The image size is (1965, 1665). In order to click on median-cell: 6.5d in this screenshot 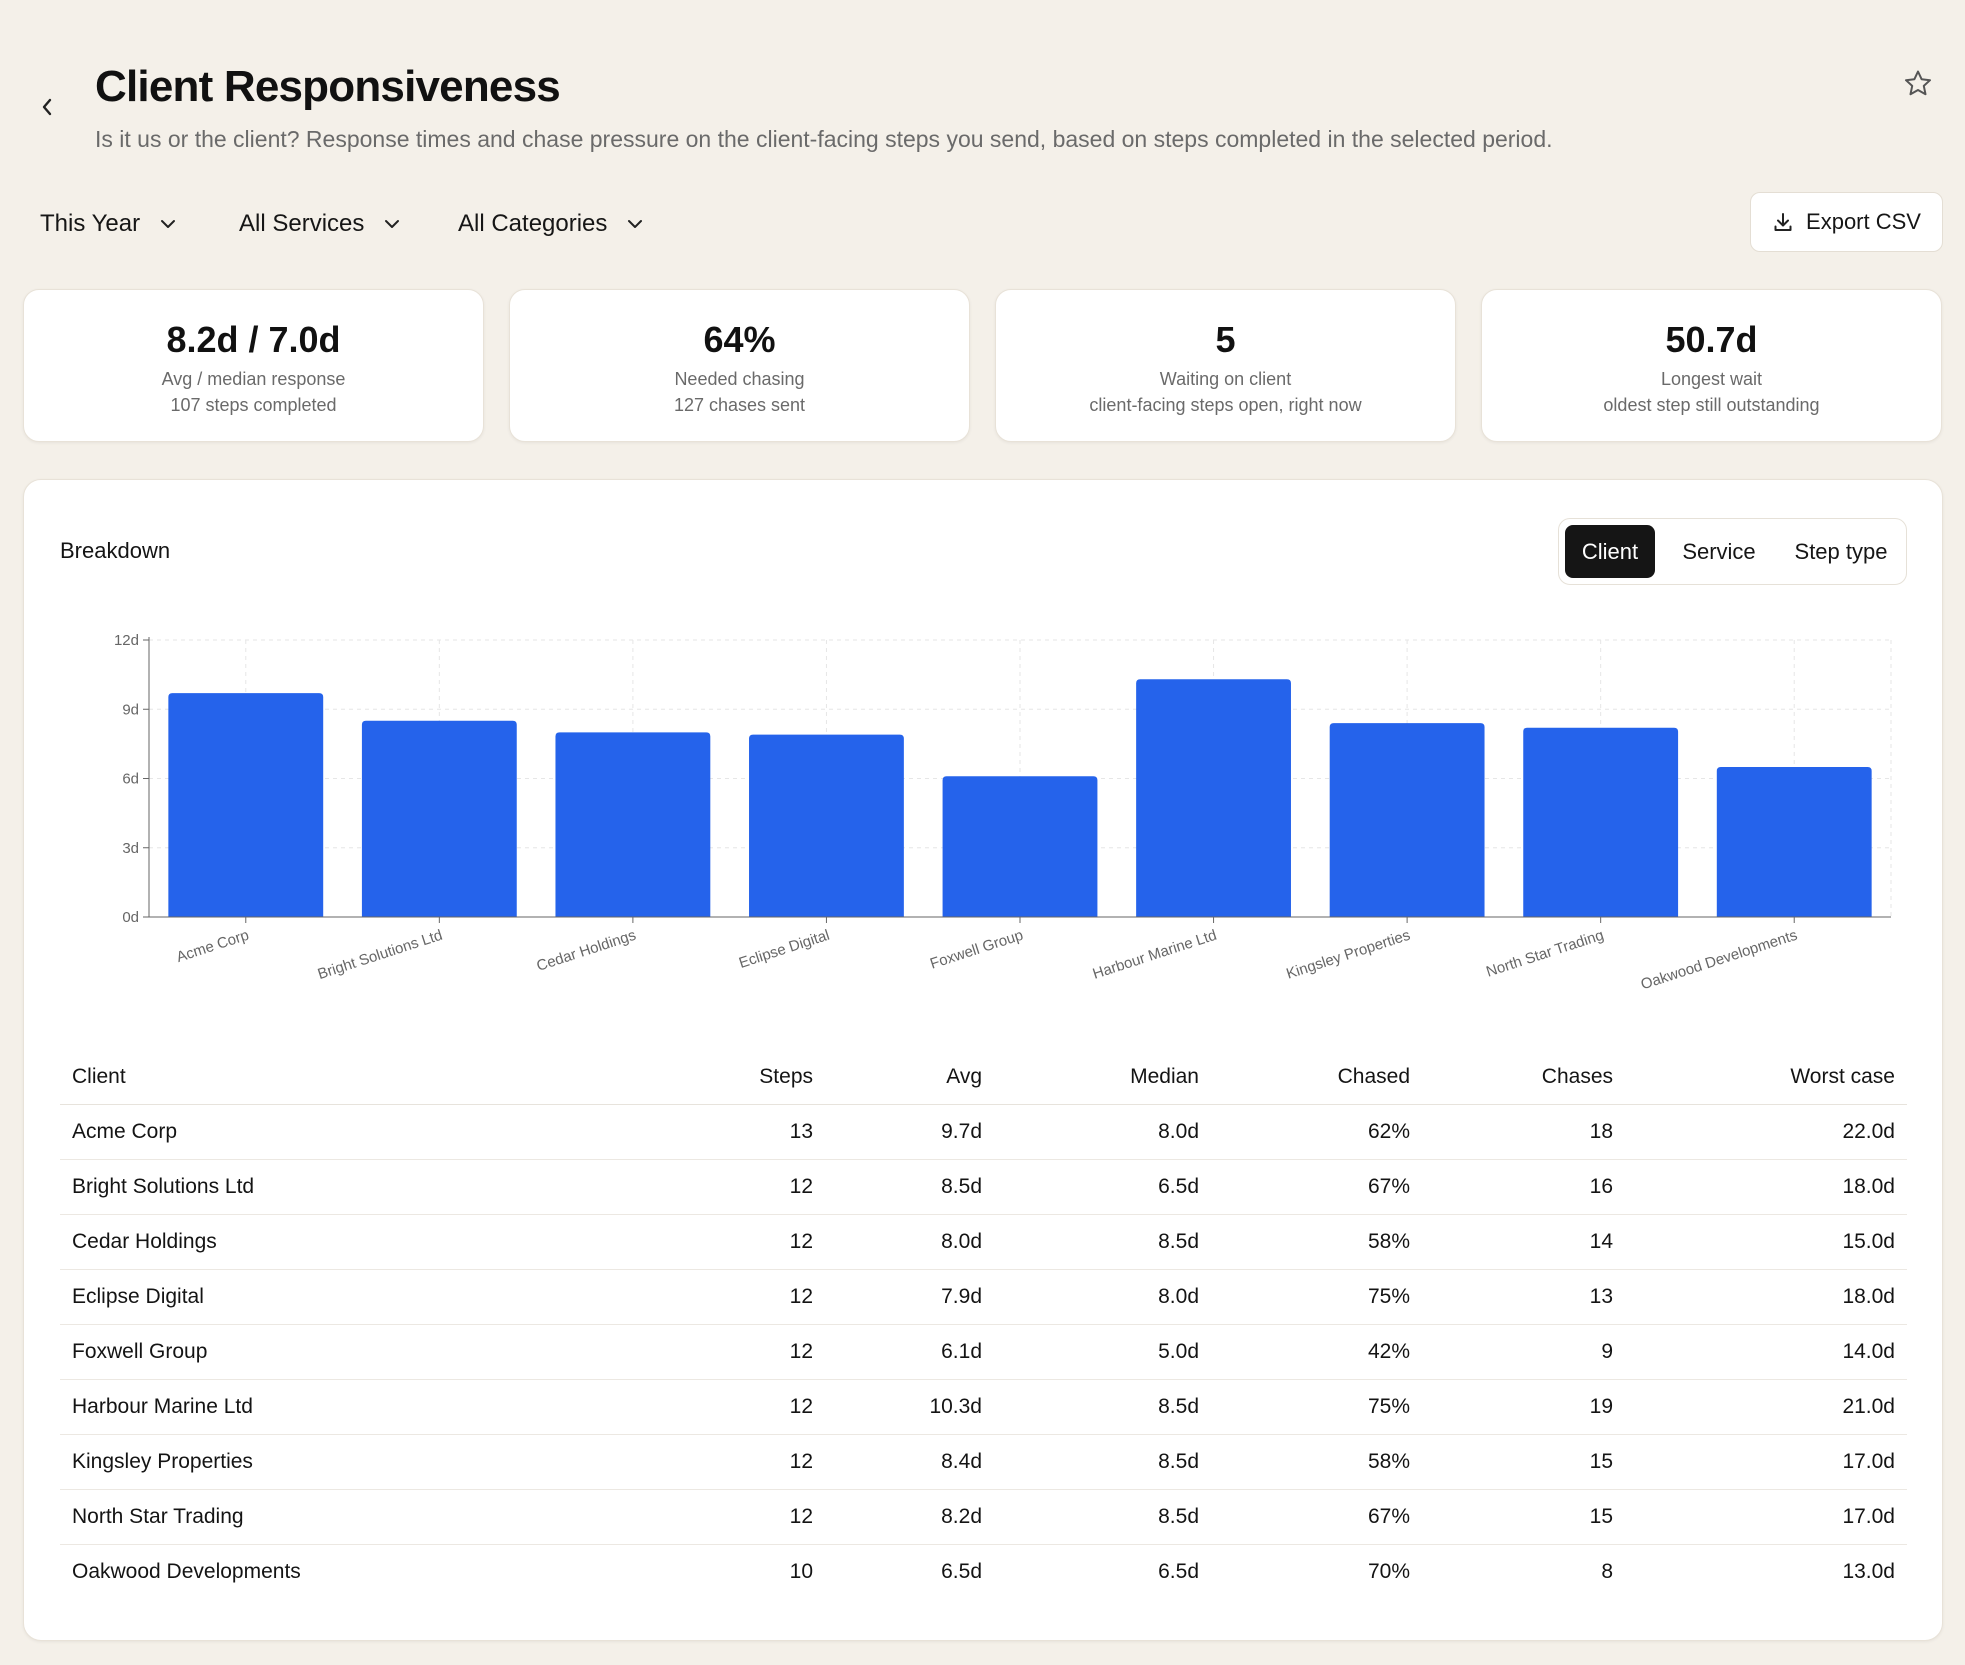, I will do `click(1102, 1187)`.